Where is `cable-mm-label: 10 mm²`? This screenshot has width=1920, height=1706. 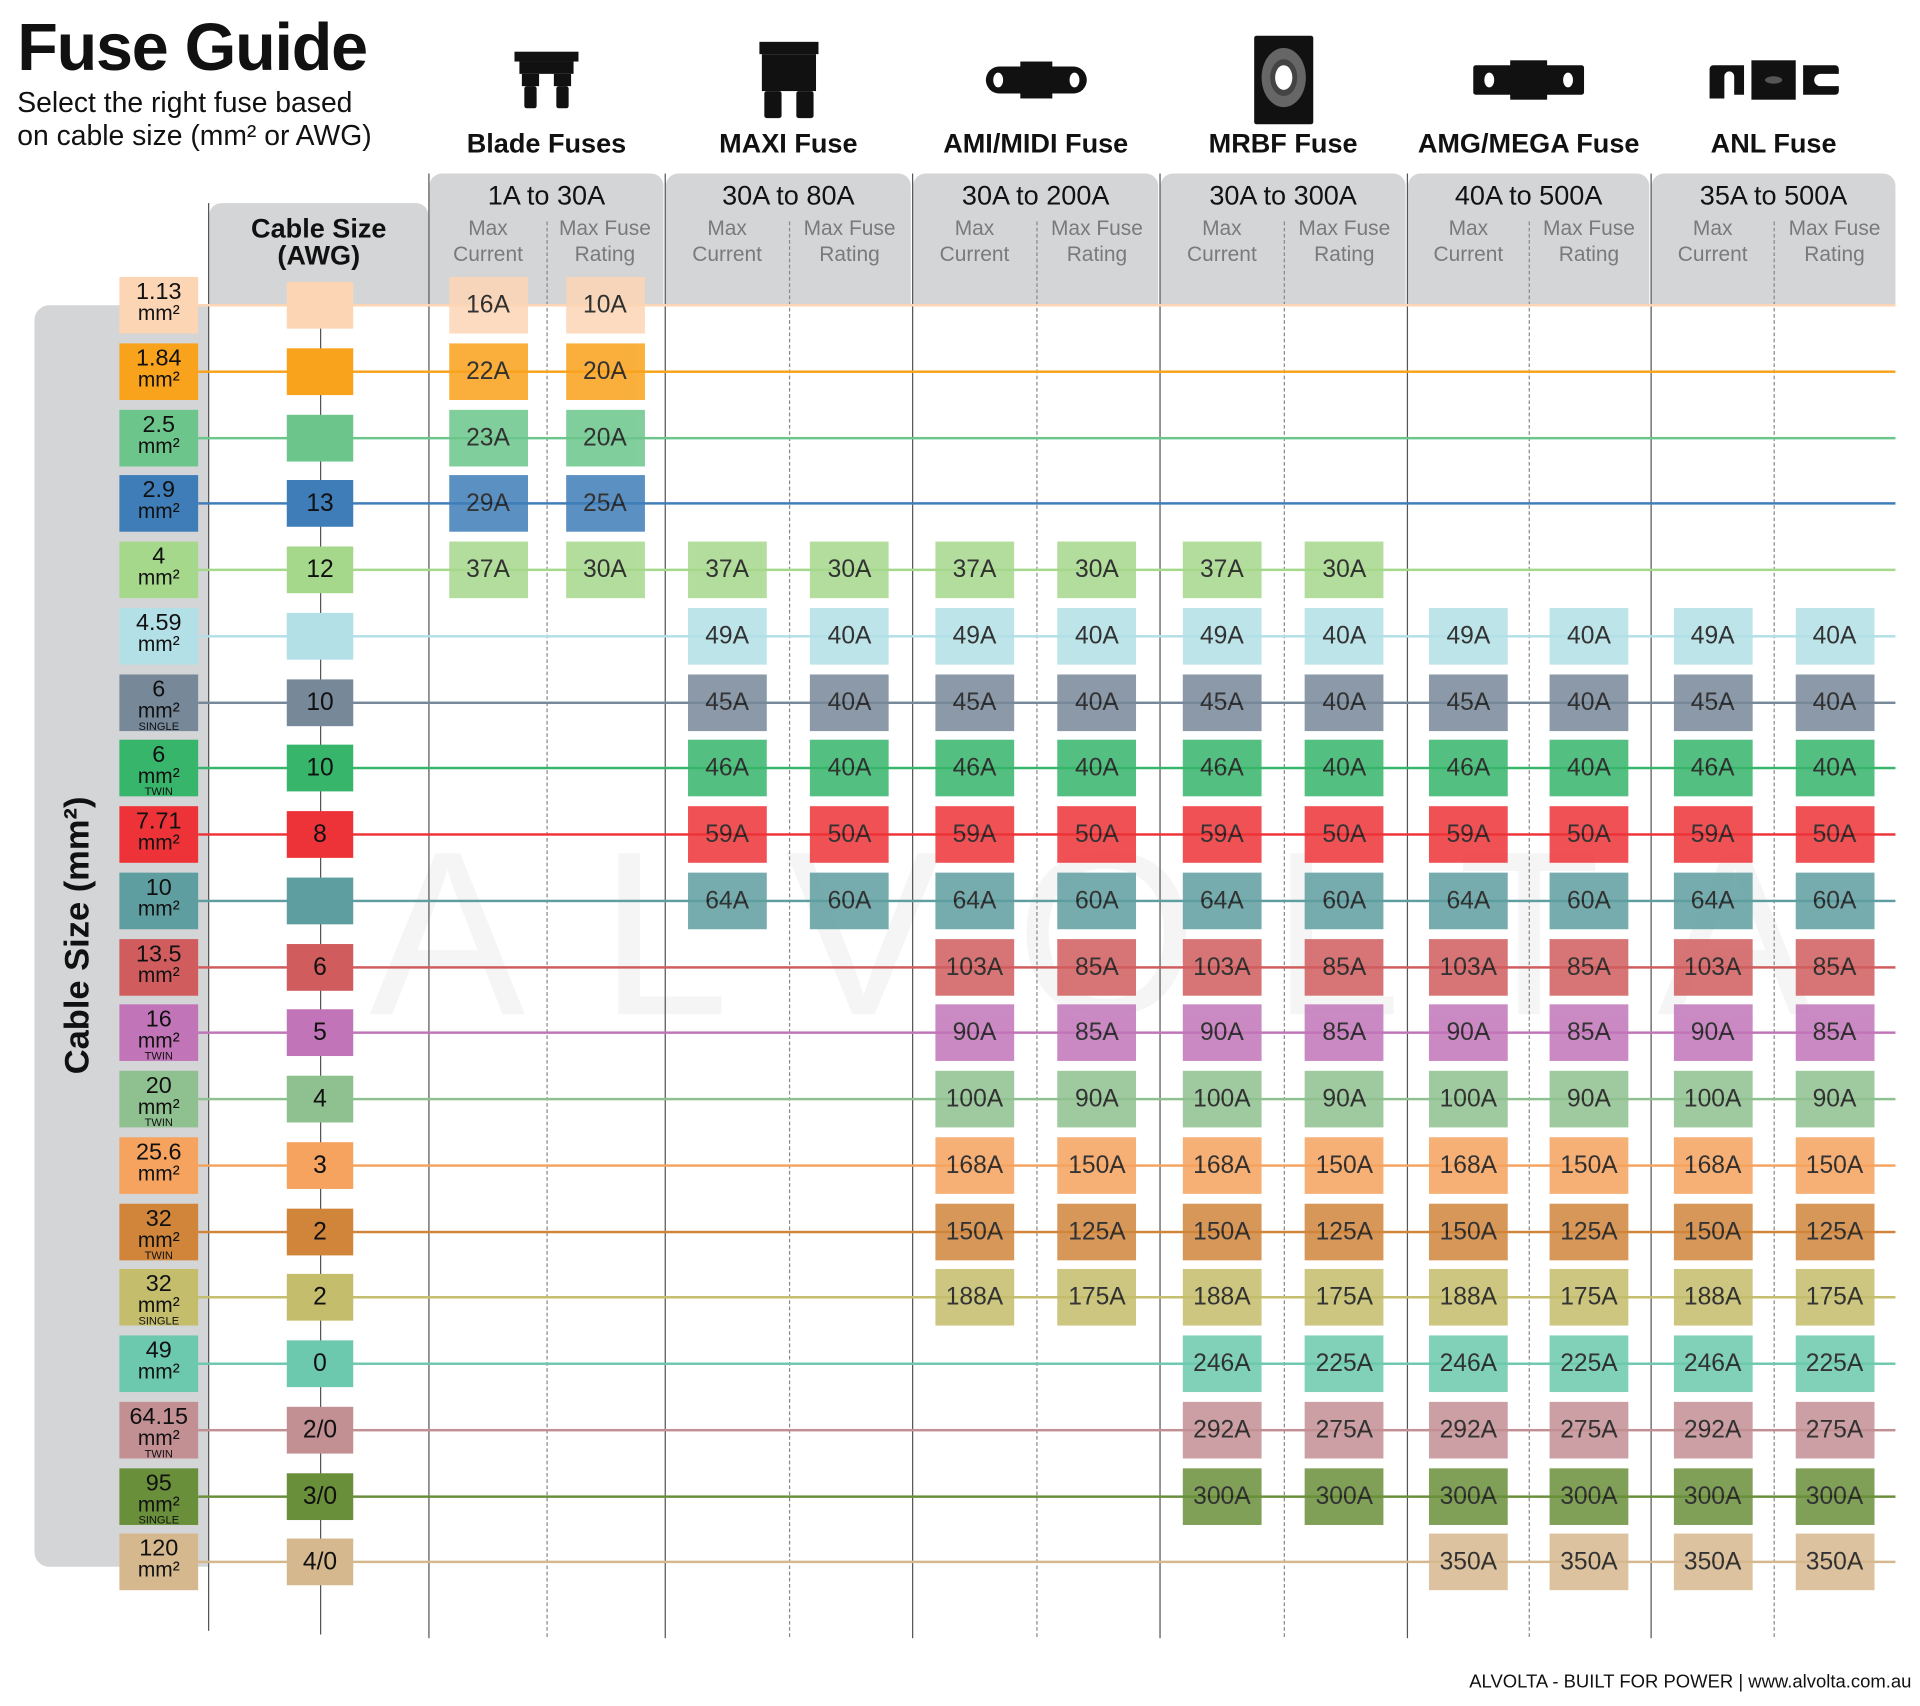
cable-mm-label: 10 mm² is located at coordinates (159, 900).